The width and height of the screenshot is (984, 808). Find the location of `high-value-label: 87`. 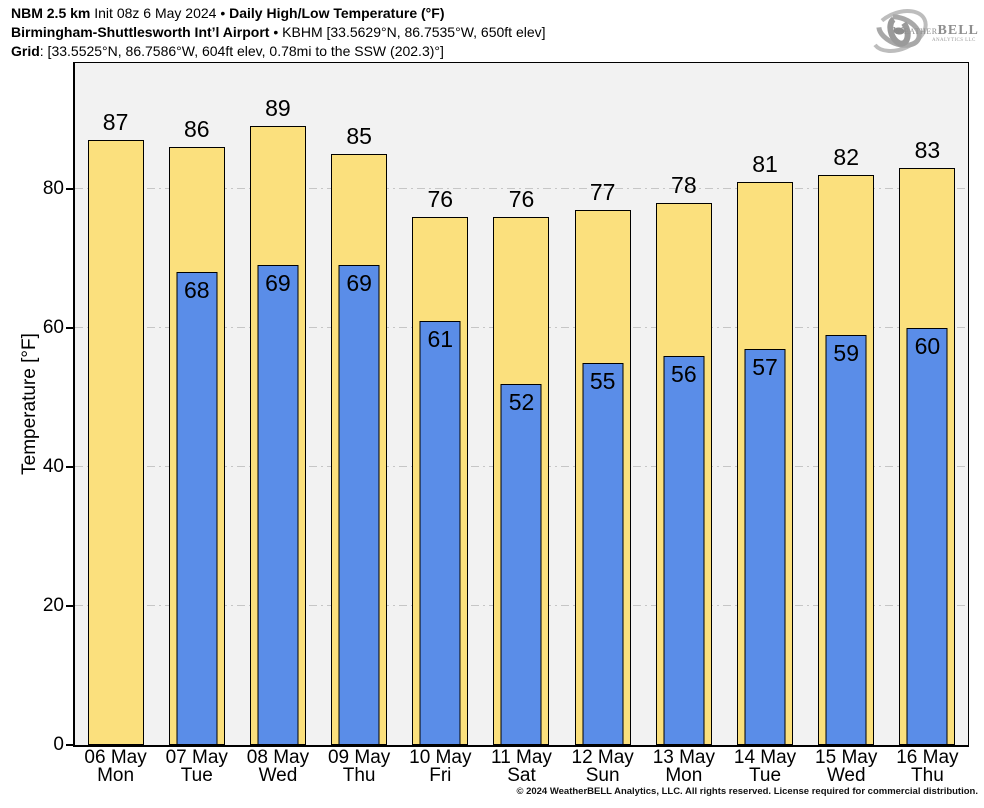

high-value-label: 87 is located at coordinates (115, 122).